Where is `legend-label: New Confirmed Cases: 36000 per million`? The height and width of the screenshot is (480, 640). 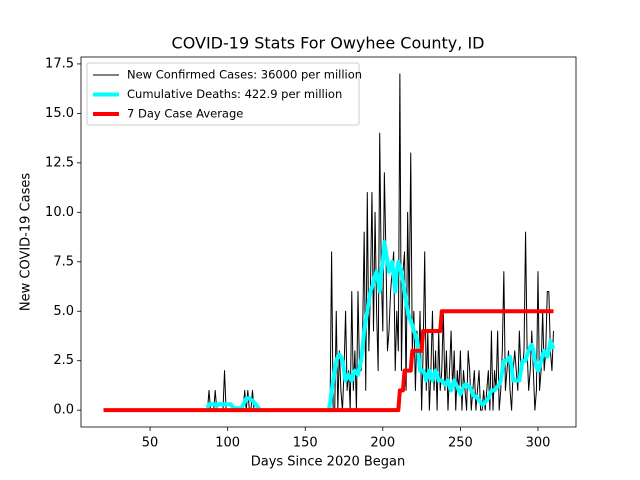 legend-label: New Confirmed Cases: 36000 per million is located at coordinates (244, 75).